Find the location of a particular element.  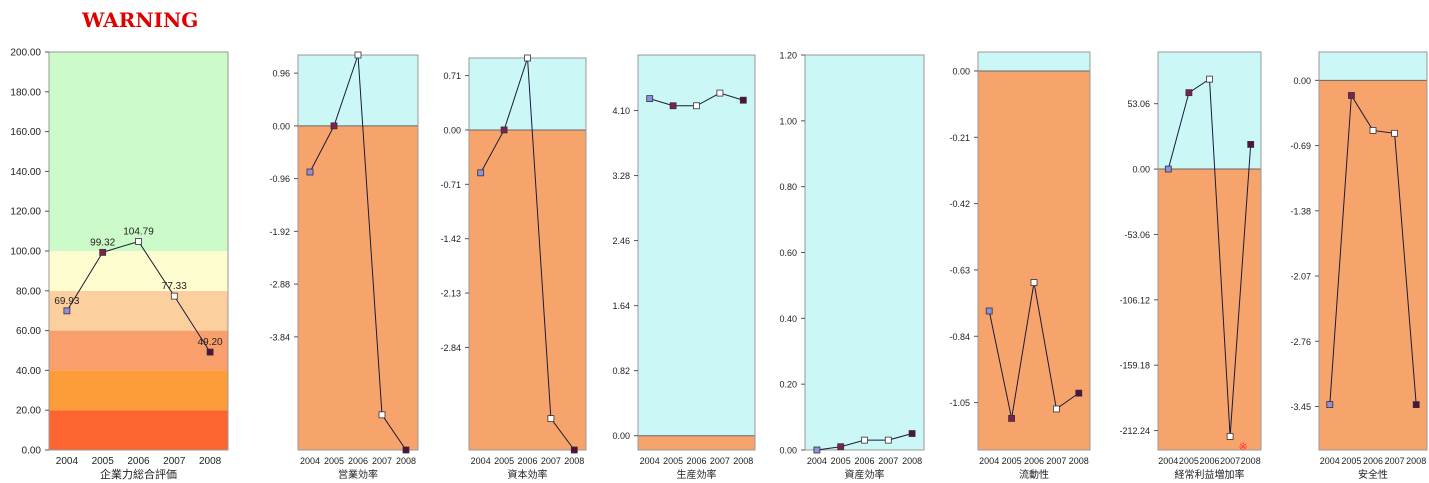

warning-mark: ※ is located at coordinates (1242, 447).